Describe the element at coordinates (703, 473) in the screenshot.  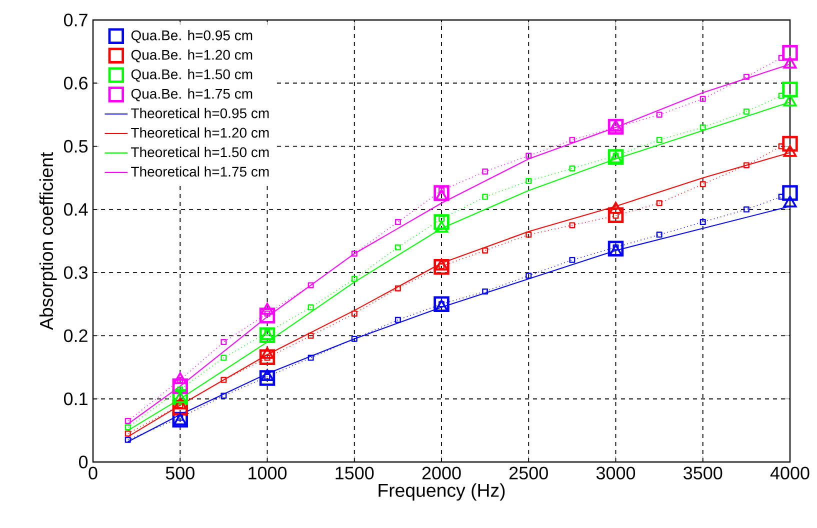
I see `x-tick-label: 3500` at that location.